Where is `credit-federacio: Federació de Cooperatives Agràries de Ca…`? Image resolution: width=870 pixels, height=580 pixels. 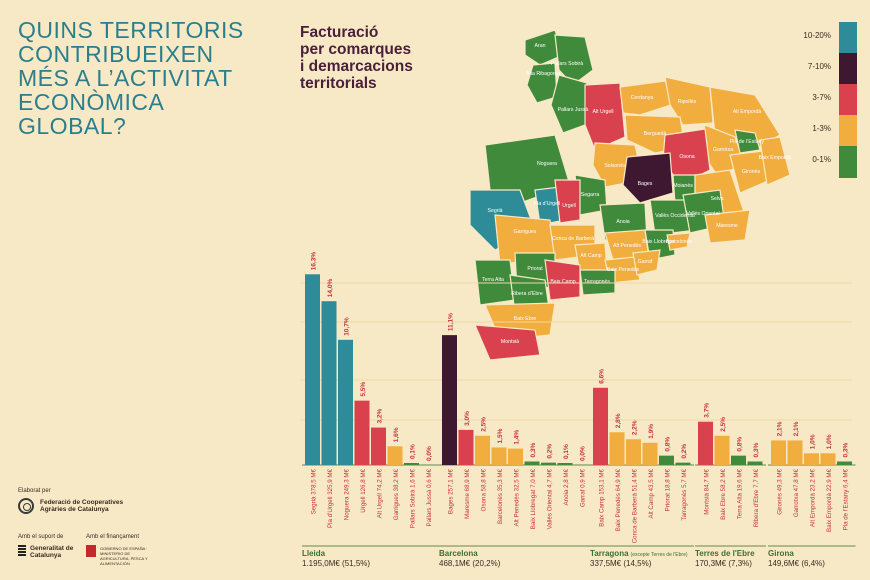
credit-federacio: Federació de Cooperatives Agràries de Ca… is located at coordinates (82, 506).